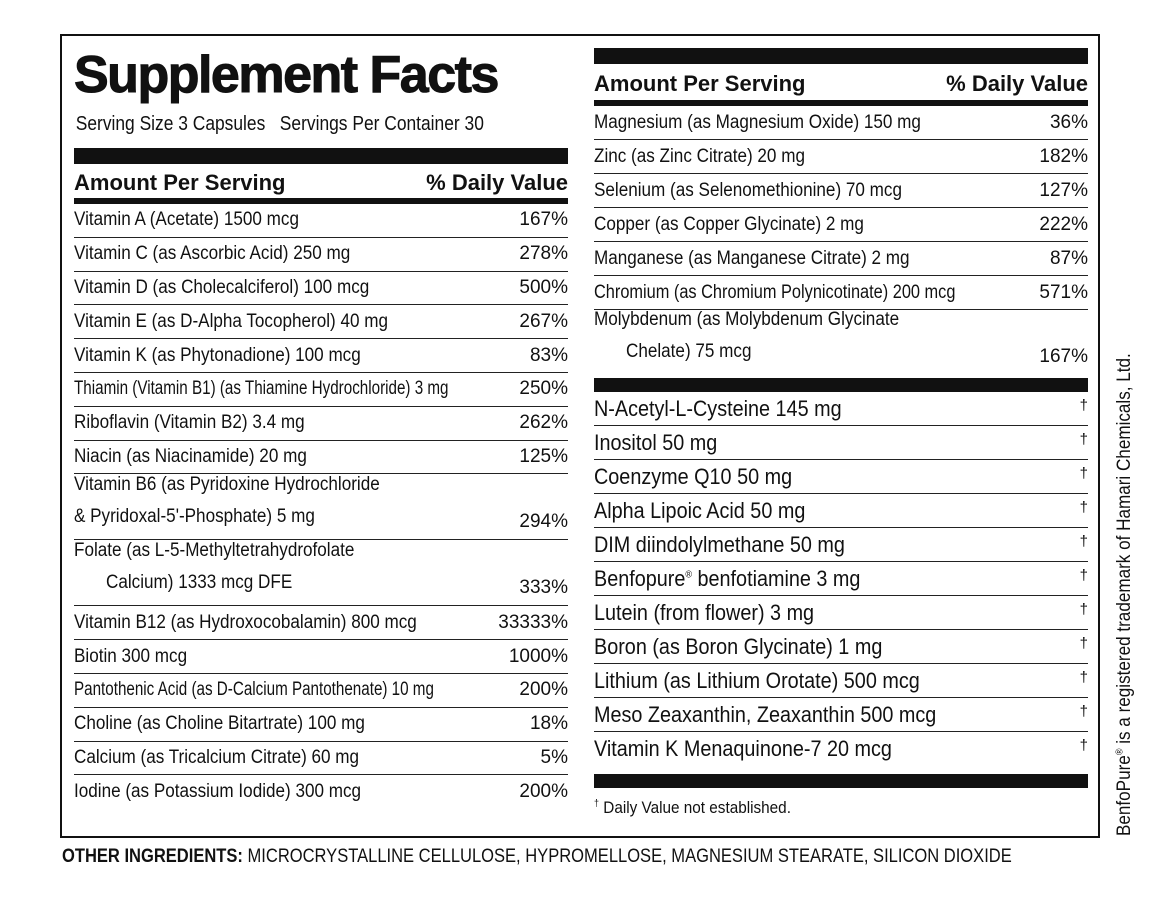  I want to click on ingredient-row: Coenzyme Q10 50 mg †, so click(841, 477).